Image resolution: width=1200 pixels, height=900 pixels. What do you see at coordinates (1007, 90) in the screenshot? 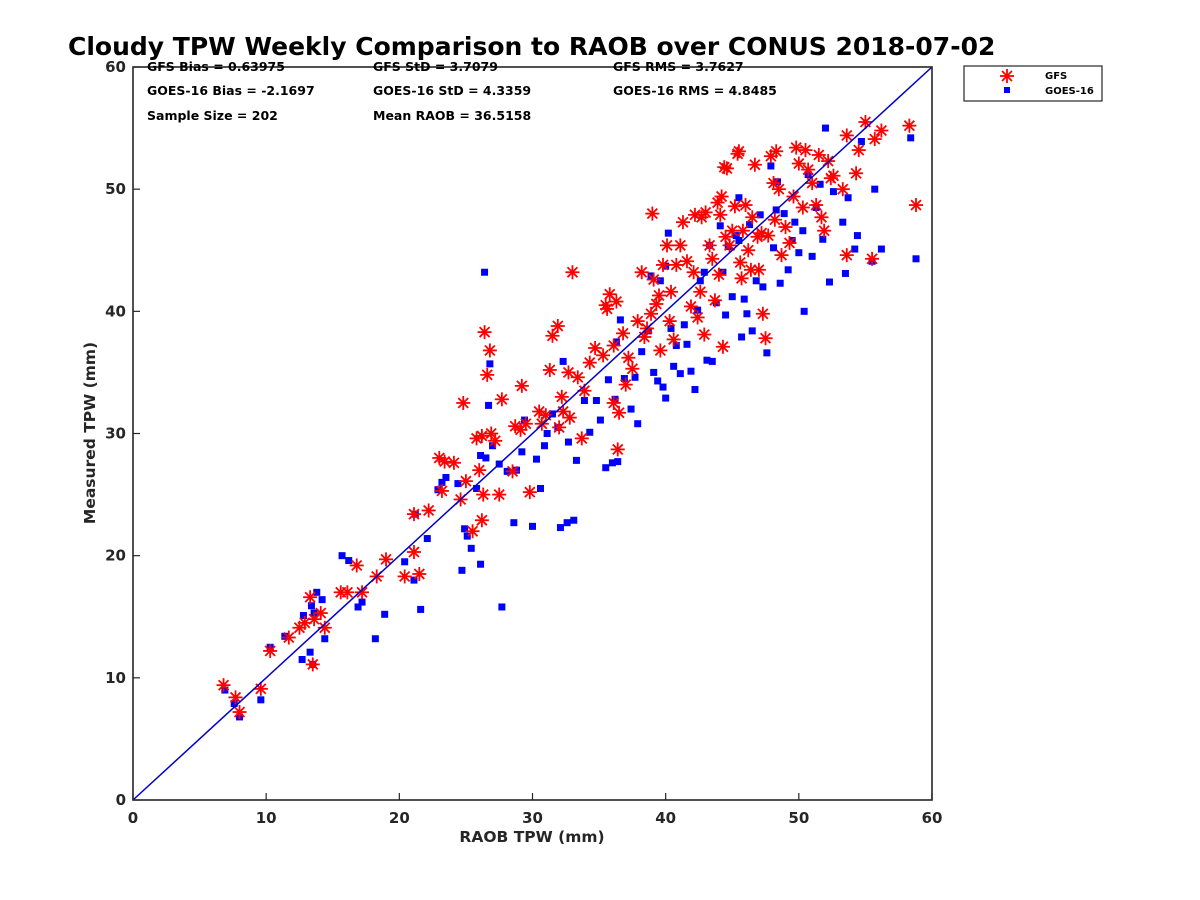
I see `legend-goes-marker` at bounding box center [1007, 90].